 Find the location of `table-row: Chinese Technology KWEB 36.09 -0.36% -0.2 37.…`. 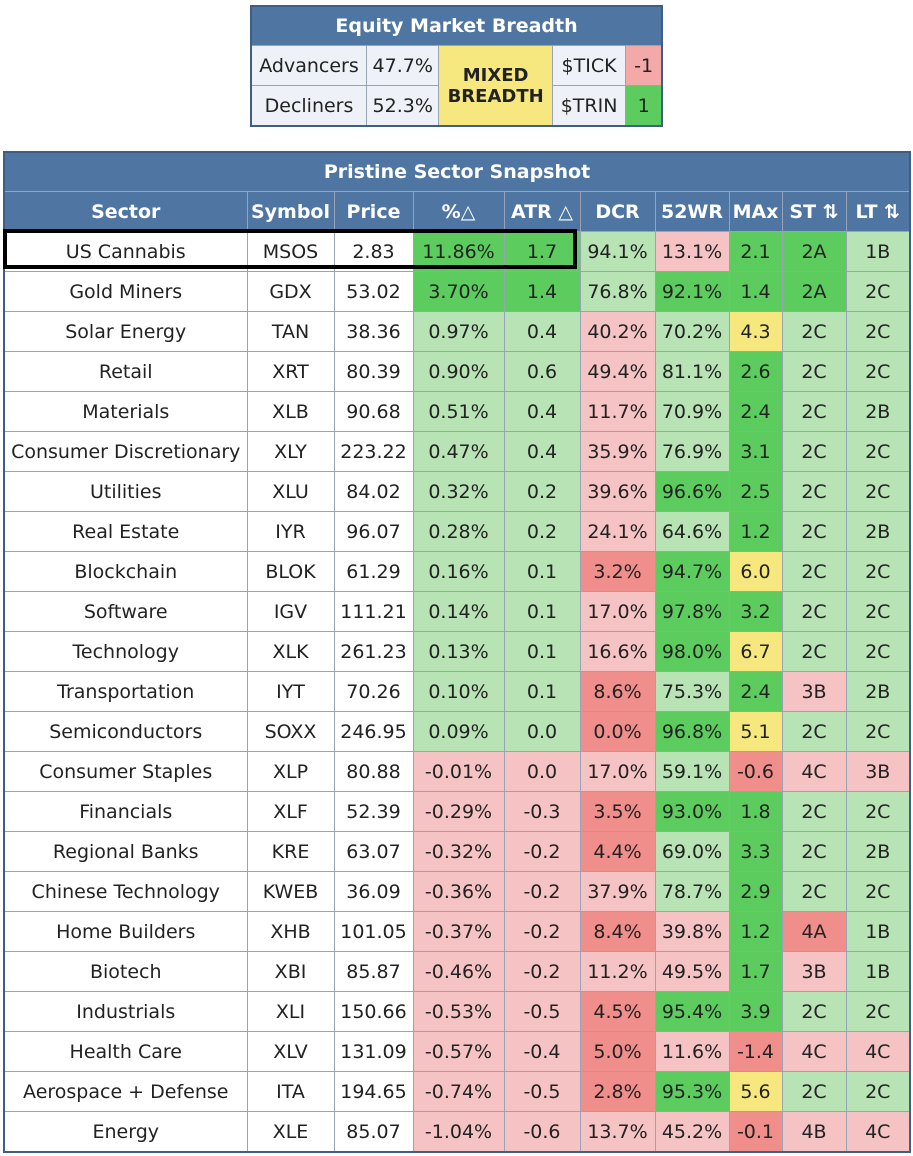

table-row: Chinese Technology KWEB 36.09 -0.36% -0.2 37.… is located at coordinates (457, 891).